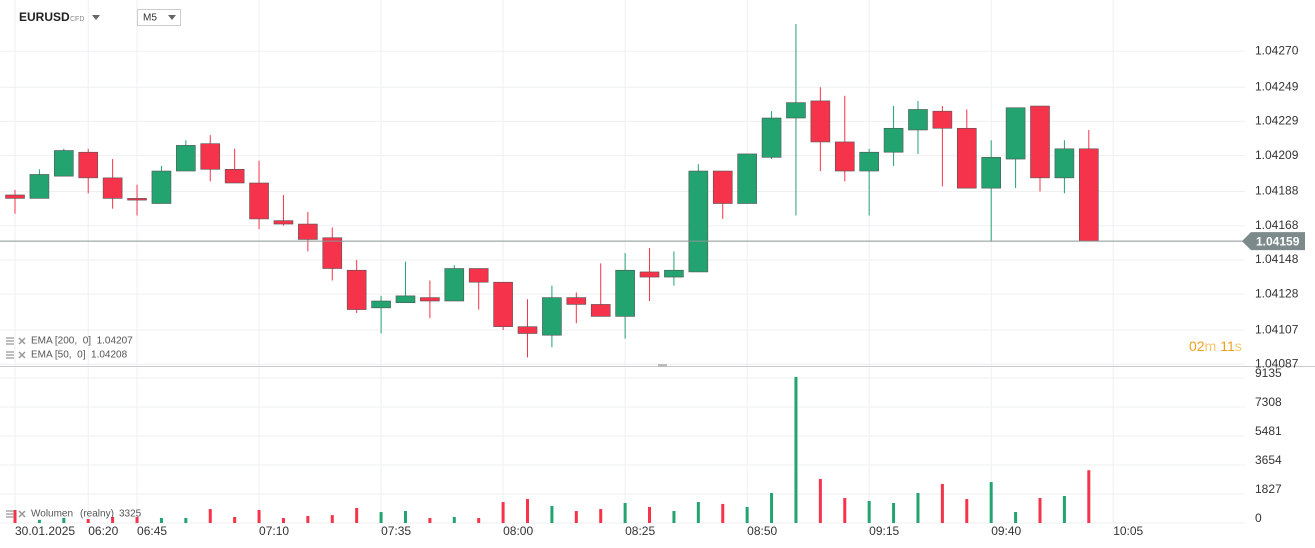 This screenshot has height=548, width=1315. What do you see at coordinates (172, 17) in the screenshot?
I see `interval-dropdown` at bounding box center [172, 17].